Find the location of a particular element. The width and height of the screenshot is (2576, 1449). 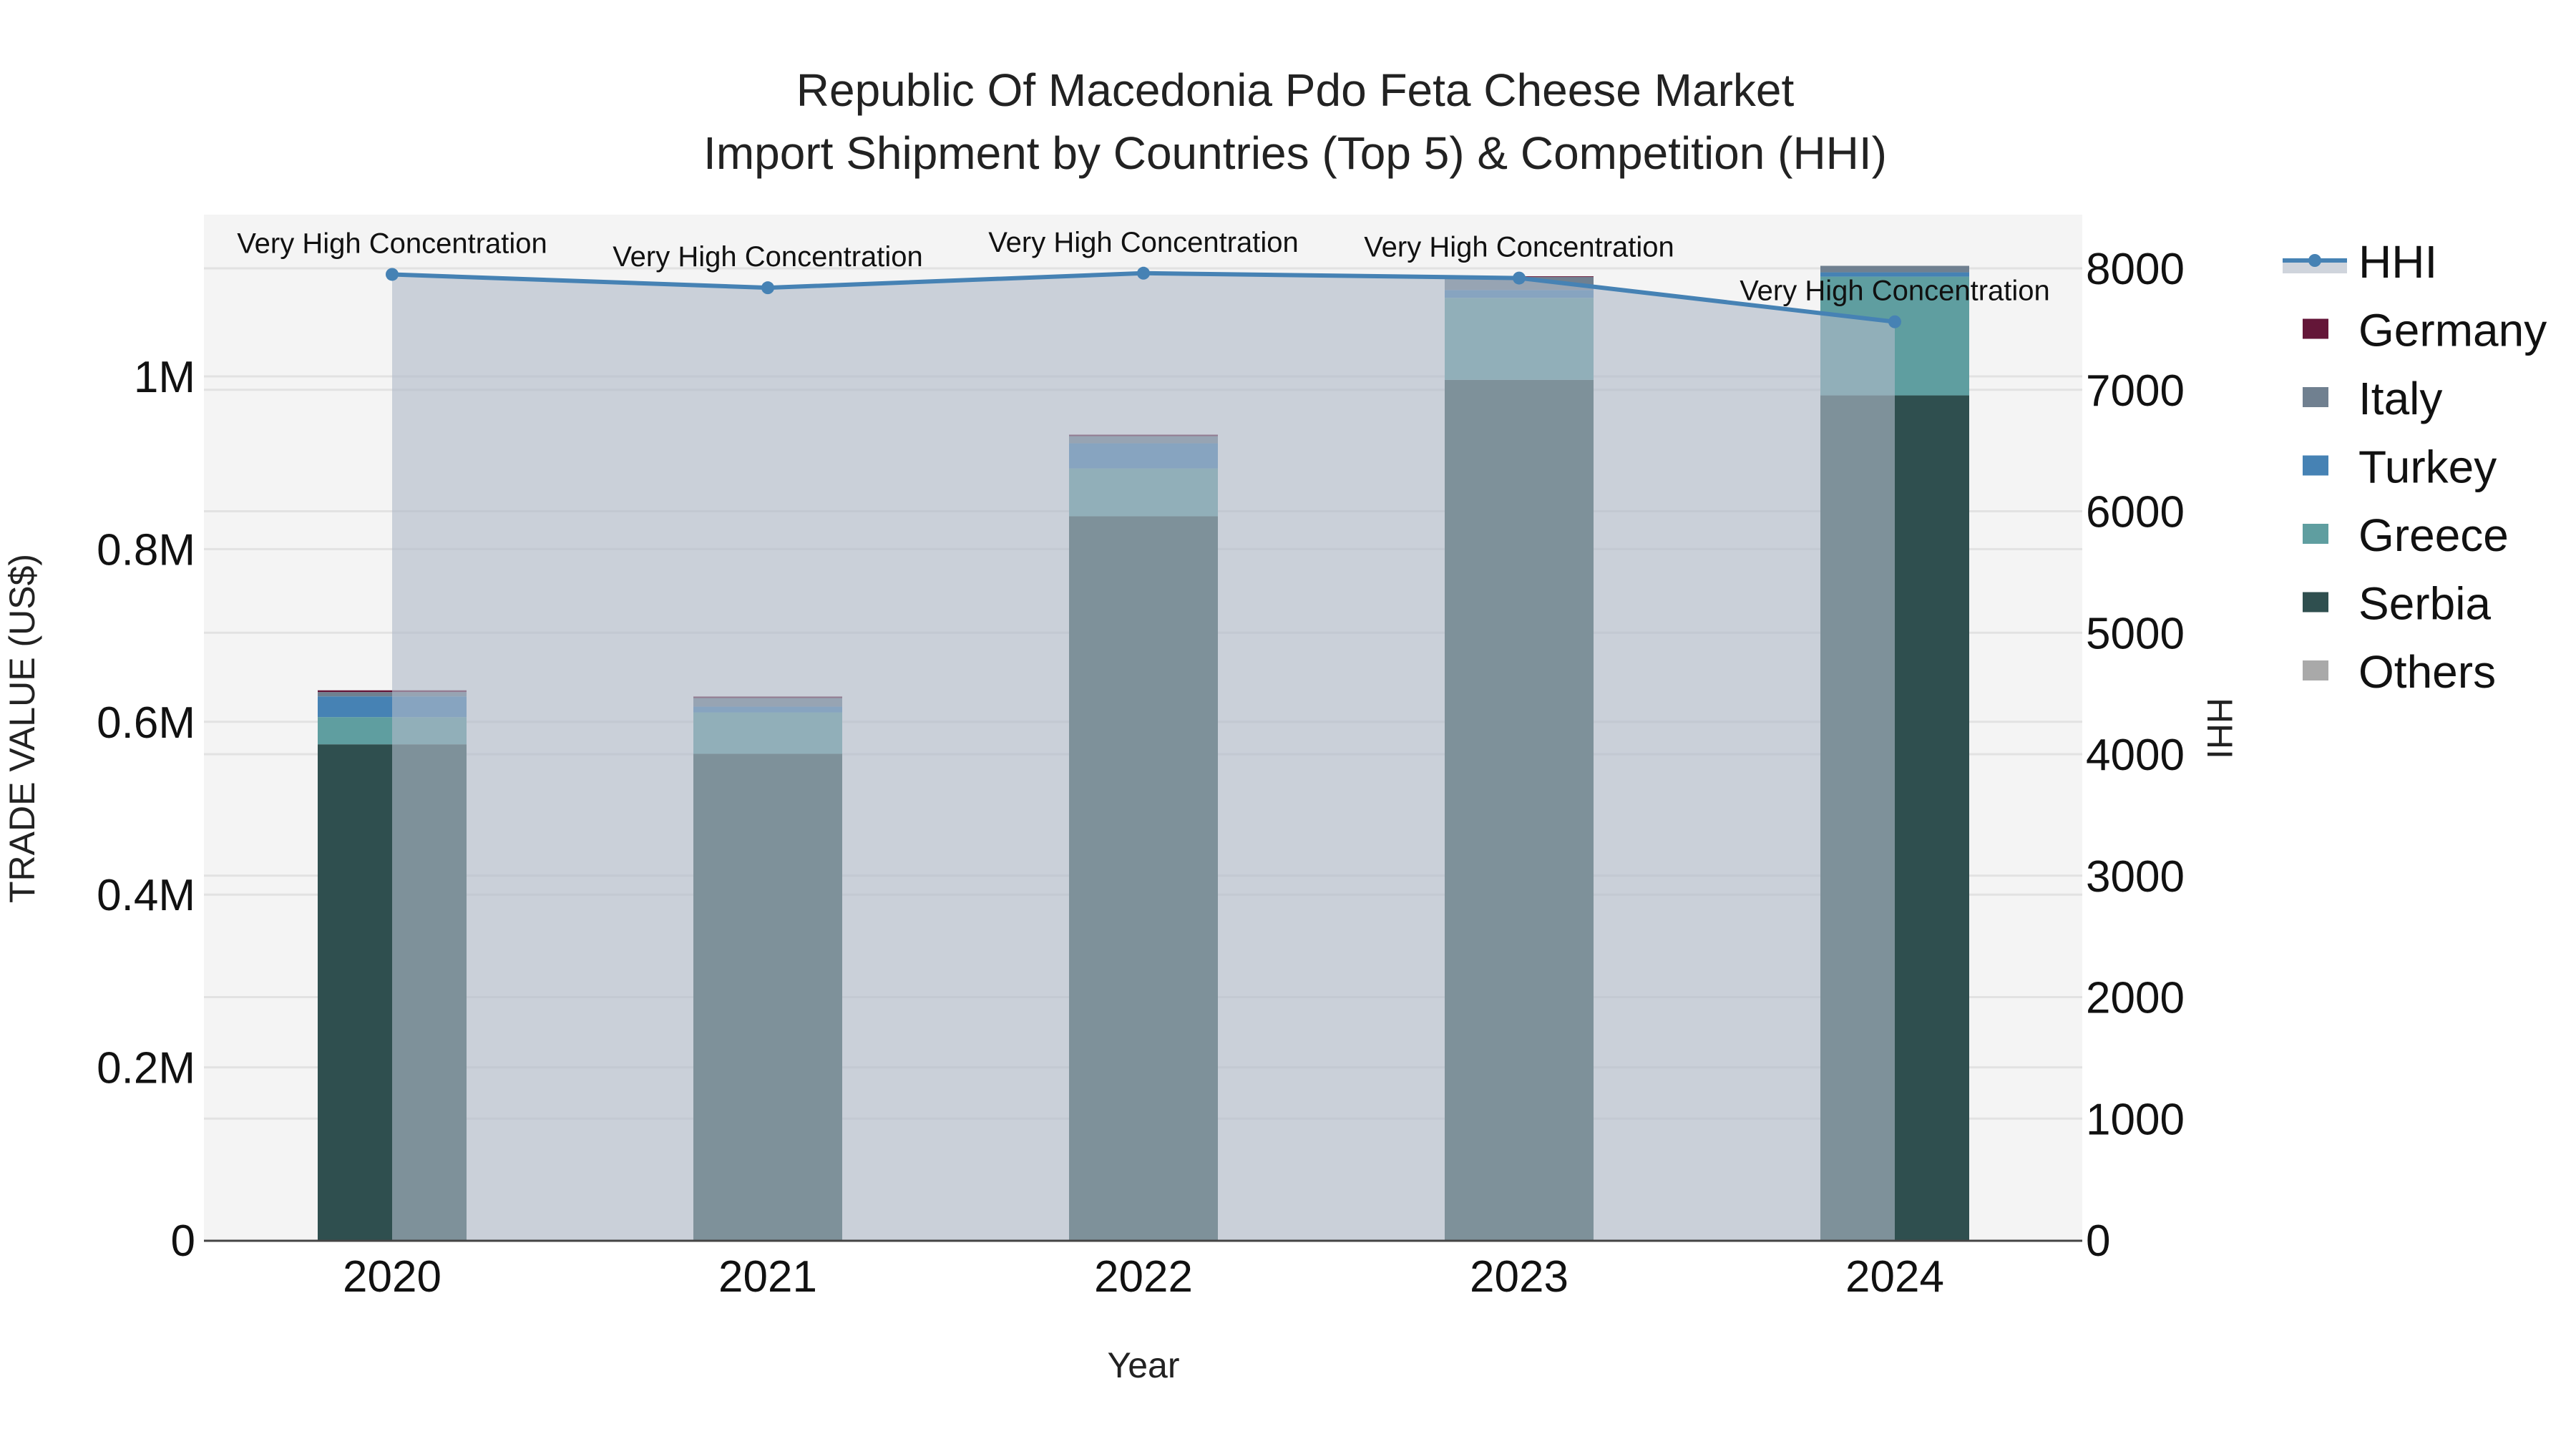

x-tick-label: 2022 is located at coordinates (1143, 1277).